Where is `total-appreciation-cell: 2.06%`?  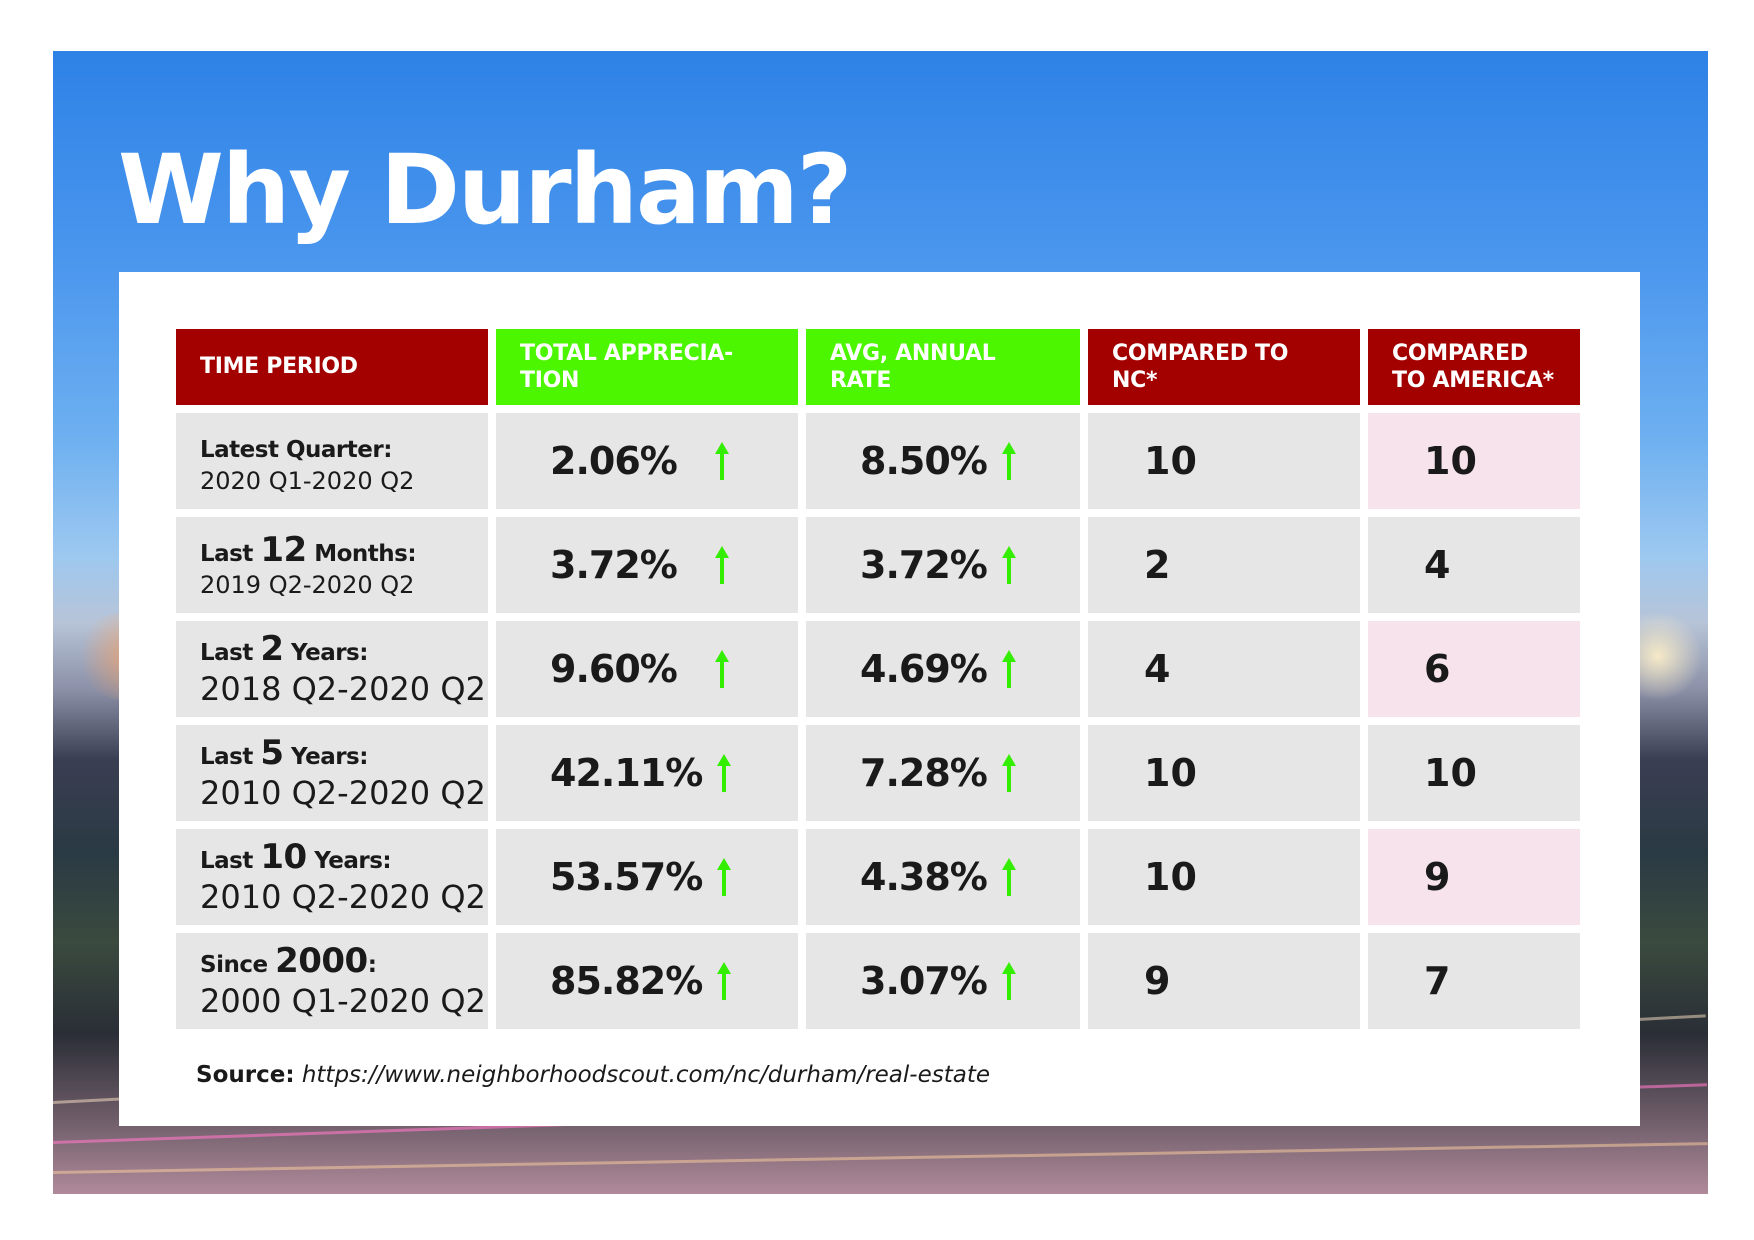 total-appreciation-cell: 2.06% is located at coordinates (647, 461).